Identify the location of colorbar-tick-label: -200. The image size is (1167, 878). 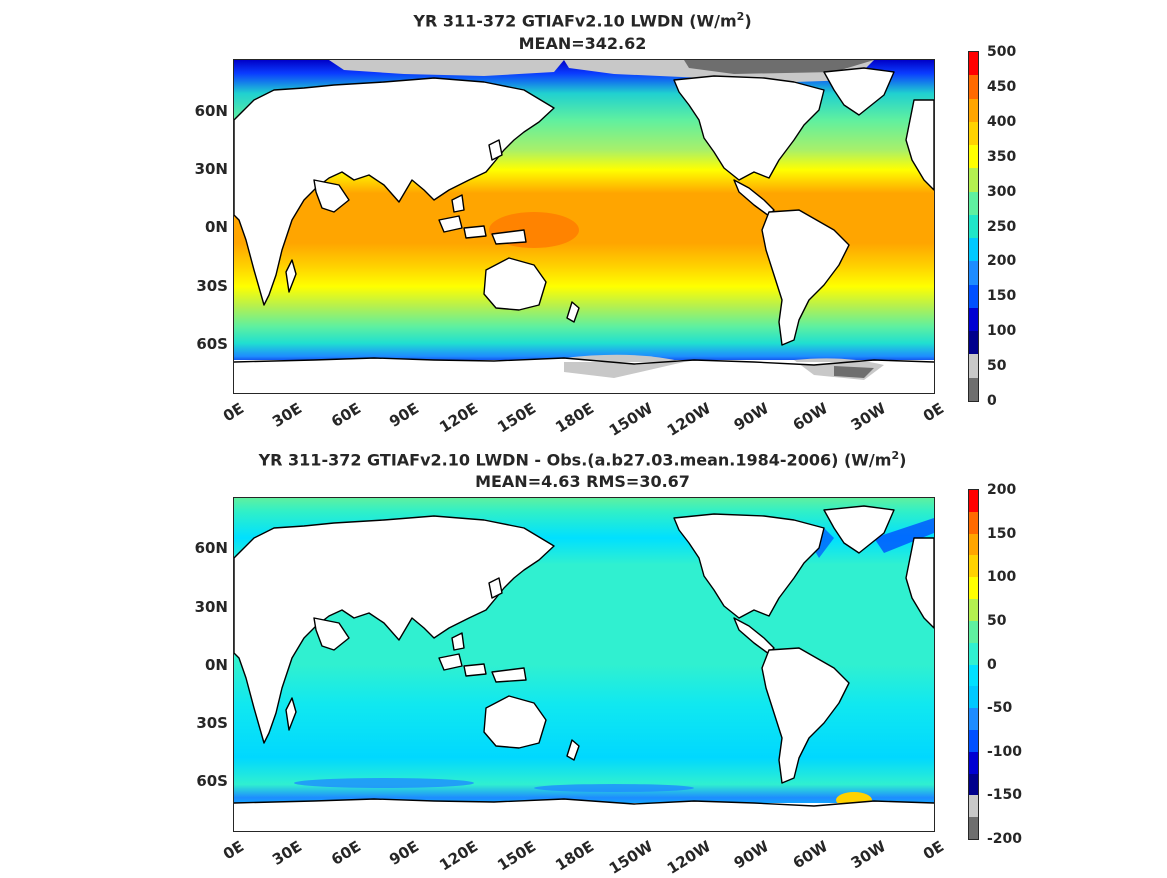
(1005, 839).